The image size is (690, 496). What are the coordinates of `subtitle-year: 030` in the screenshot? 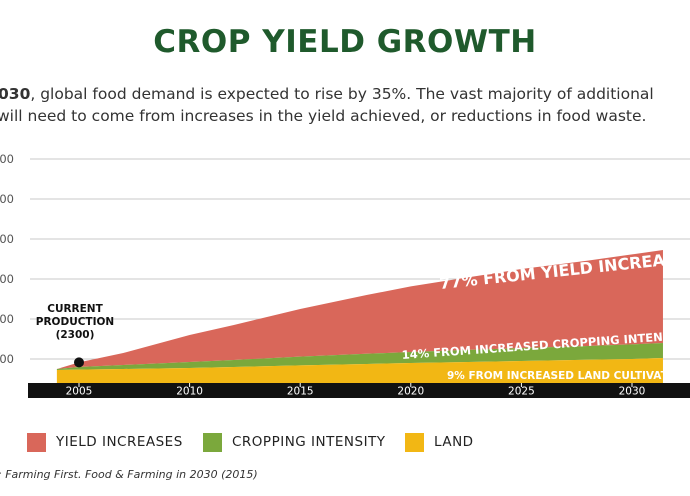 It's located at (15, 94).